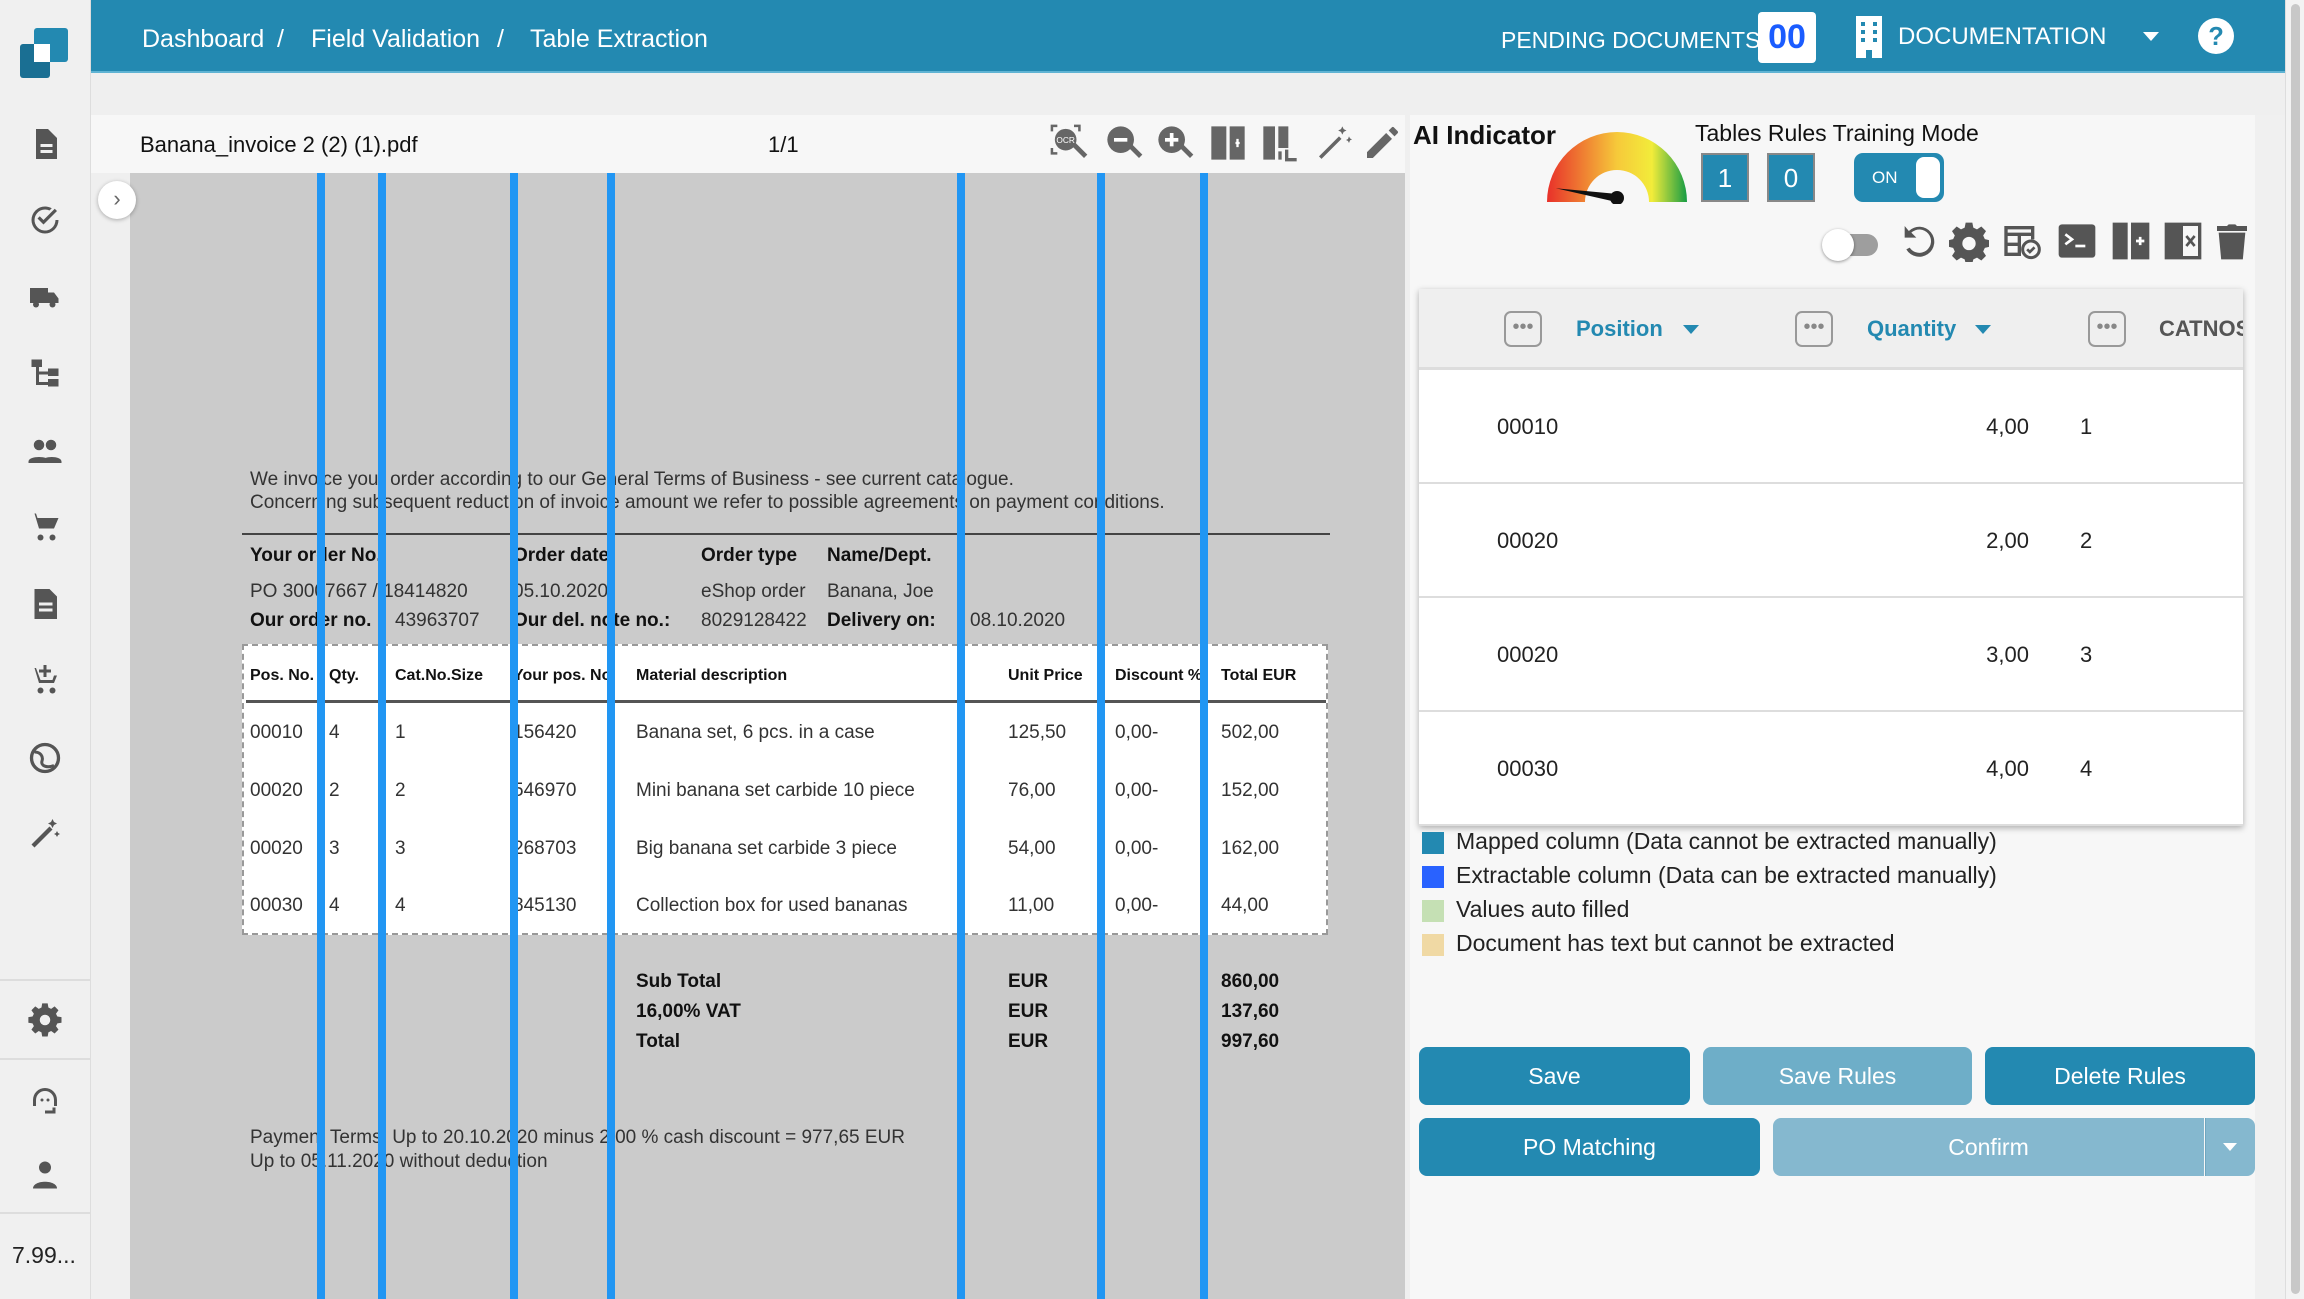 This screenshot has width=2304, height=1299. I want to click on total-label: Sub Total, so click(679, 981).